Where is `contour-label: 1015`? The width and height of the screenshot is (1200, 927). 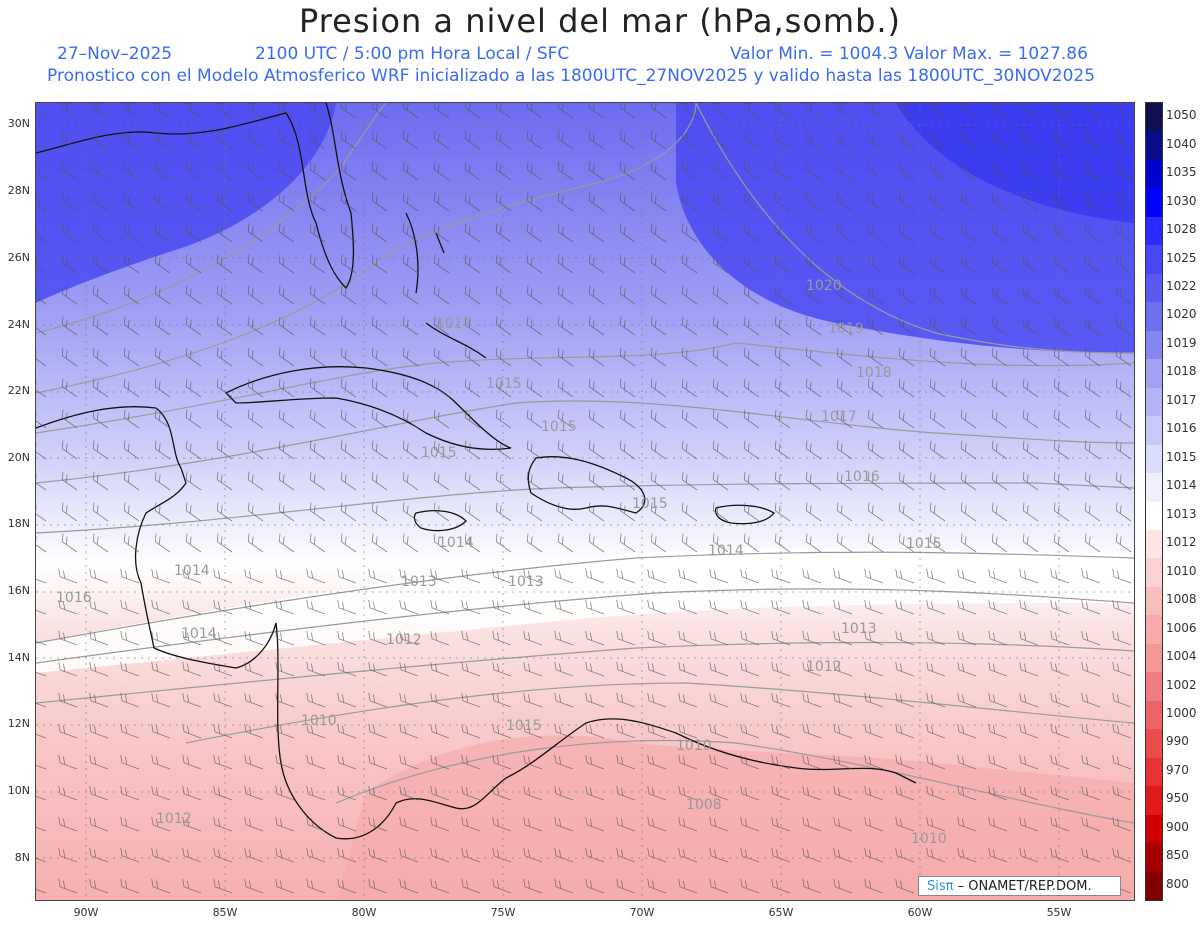 contour-label: 1015 is located at coordinates (924, 544).